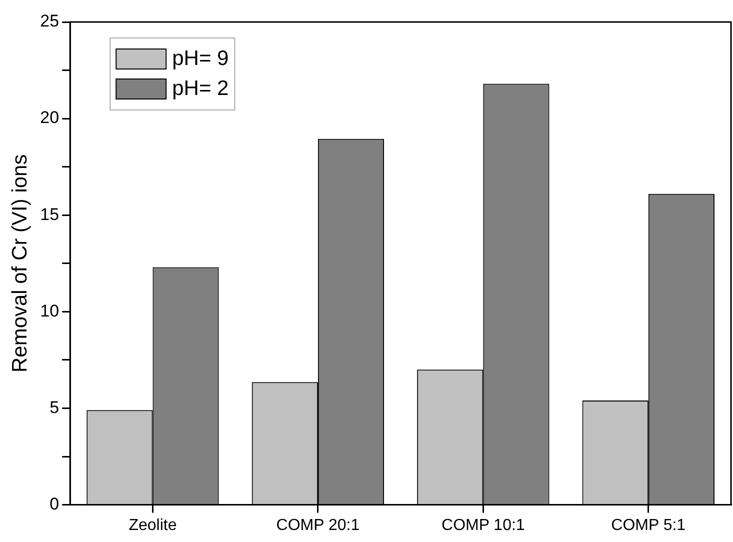 The height and width of the screenshot is (542, 733). What do you see at coordinates (50, 118) in the screenshot?
I see `y-tick-label: 20` at bounding box center [50, 118].